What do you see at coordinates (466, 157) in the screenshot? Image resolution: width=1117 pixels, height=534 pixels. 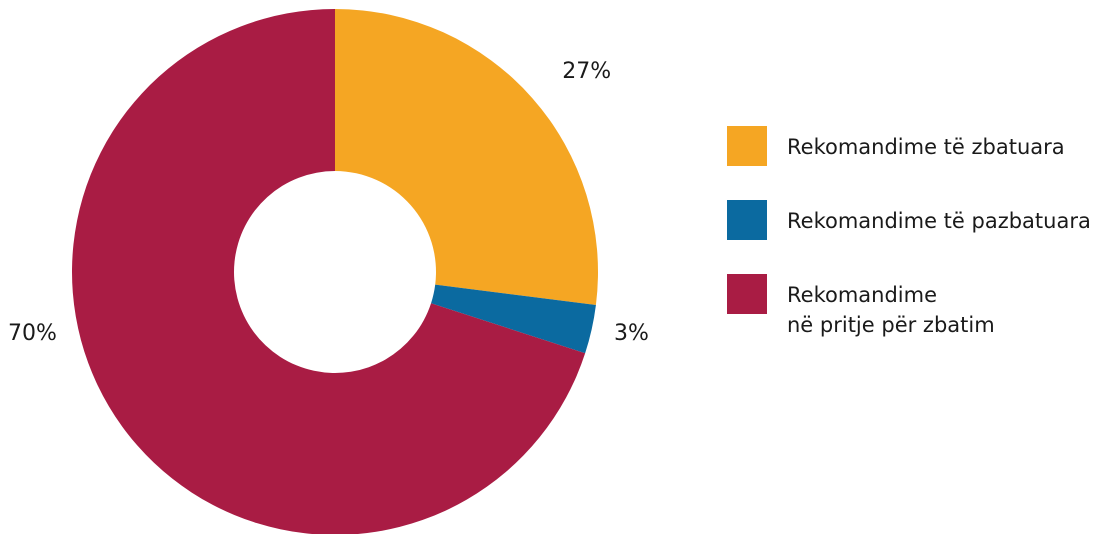 I see `slice-rekomandime-t-zbatuara` at bounding box center [466, 157].